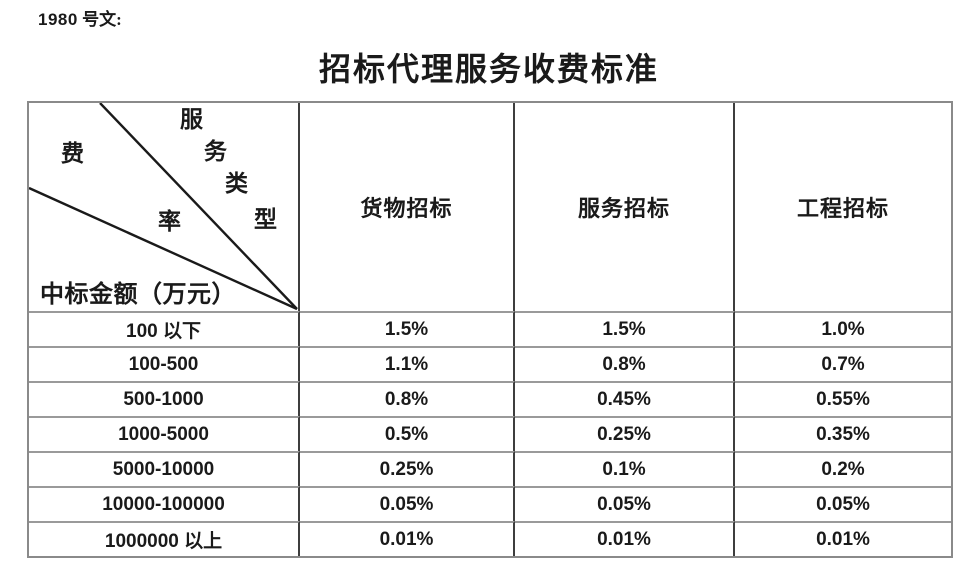 This screenshot has width=976, height=581. Describe the element at coordinates (625, 468) in the screenshot. I see `rate-cell: 0.1%` at that location.